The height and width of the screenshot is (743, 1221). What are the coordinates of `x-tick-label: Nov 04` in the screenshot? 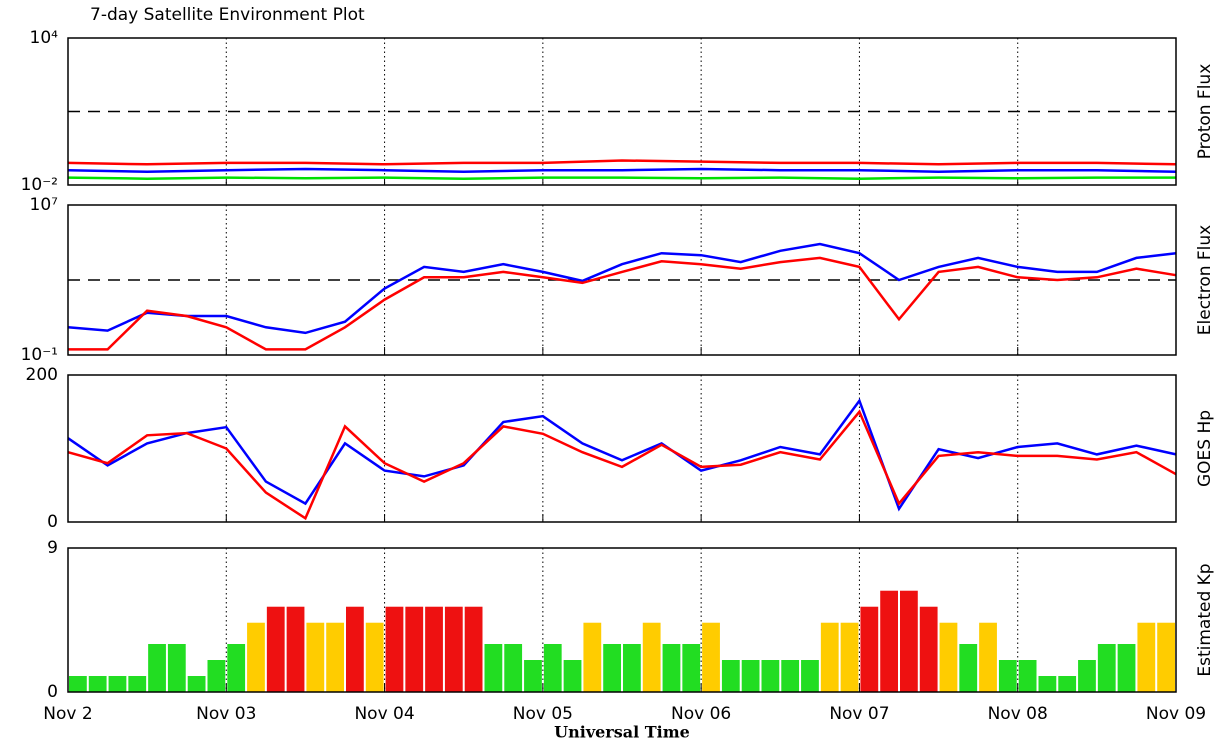 It's located at (384, 714).